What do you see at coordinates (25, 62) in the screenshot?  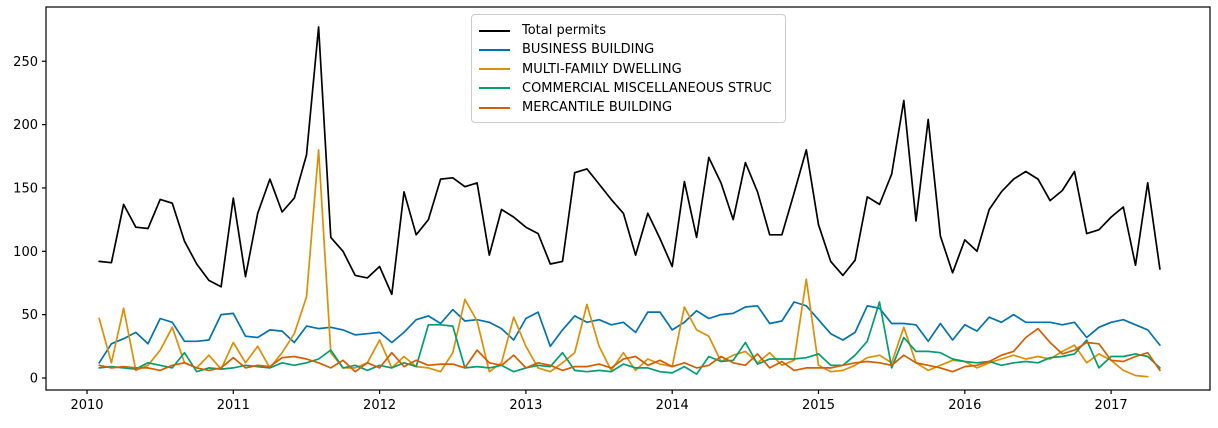 I see `y-tick-label: 250` at bounding box center [25, 62].